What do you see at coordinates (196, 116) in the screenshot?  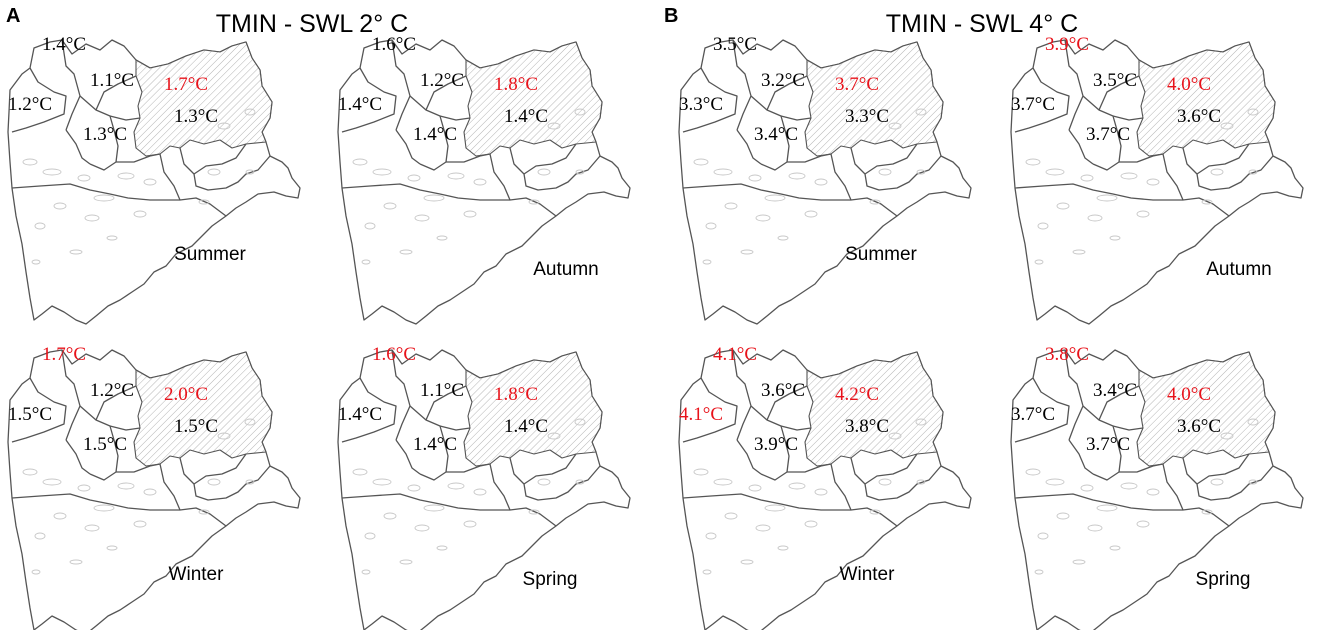 I see `region-value-east: 1.3°C` at bounding box center [196, 116].